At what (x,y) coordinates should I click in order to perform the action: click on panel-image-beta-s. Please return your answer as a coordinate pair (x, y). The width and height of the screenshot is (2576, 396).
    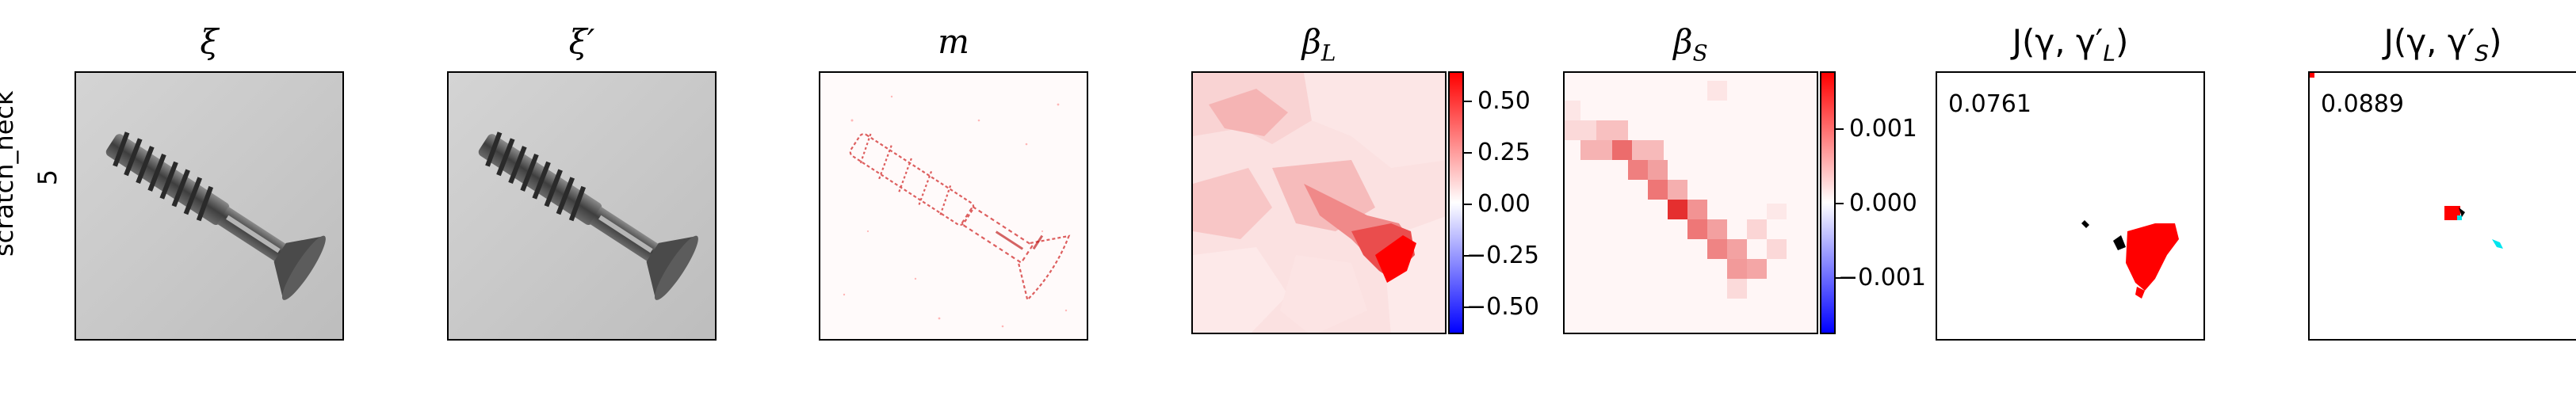
    Looking at the image, I should click on (1690, 202).